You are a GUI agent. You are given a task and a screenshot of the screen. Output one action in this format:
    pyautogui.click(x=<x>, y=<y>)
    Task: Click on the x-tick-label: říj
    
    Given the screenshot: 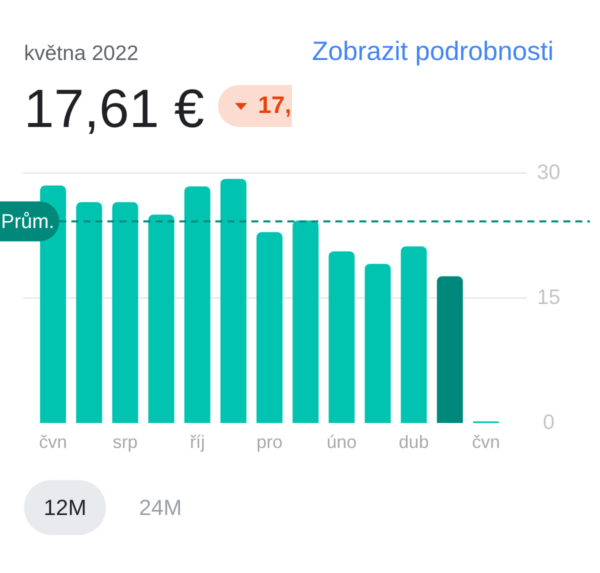 What is the action you would take?
    pyautogui.click(x=197, y=442)
    